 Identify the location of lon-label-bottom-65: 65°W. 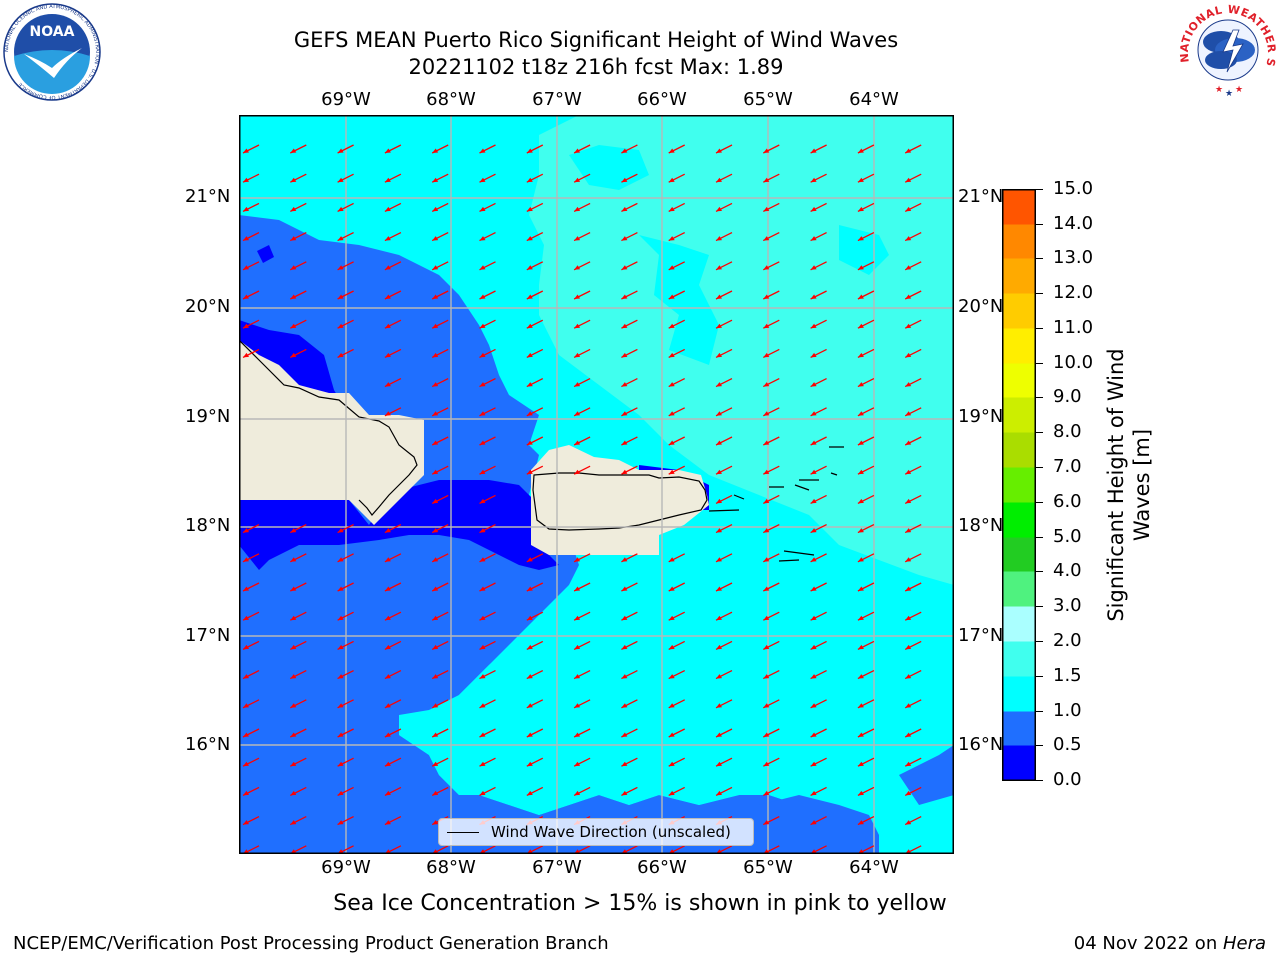
(768, 867).